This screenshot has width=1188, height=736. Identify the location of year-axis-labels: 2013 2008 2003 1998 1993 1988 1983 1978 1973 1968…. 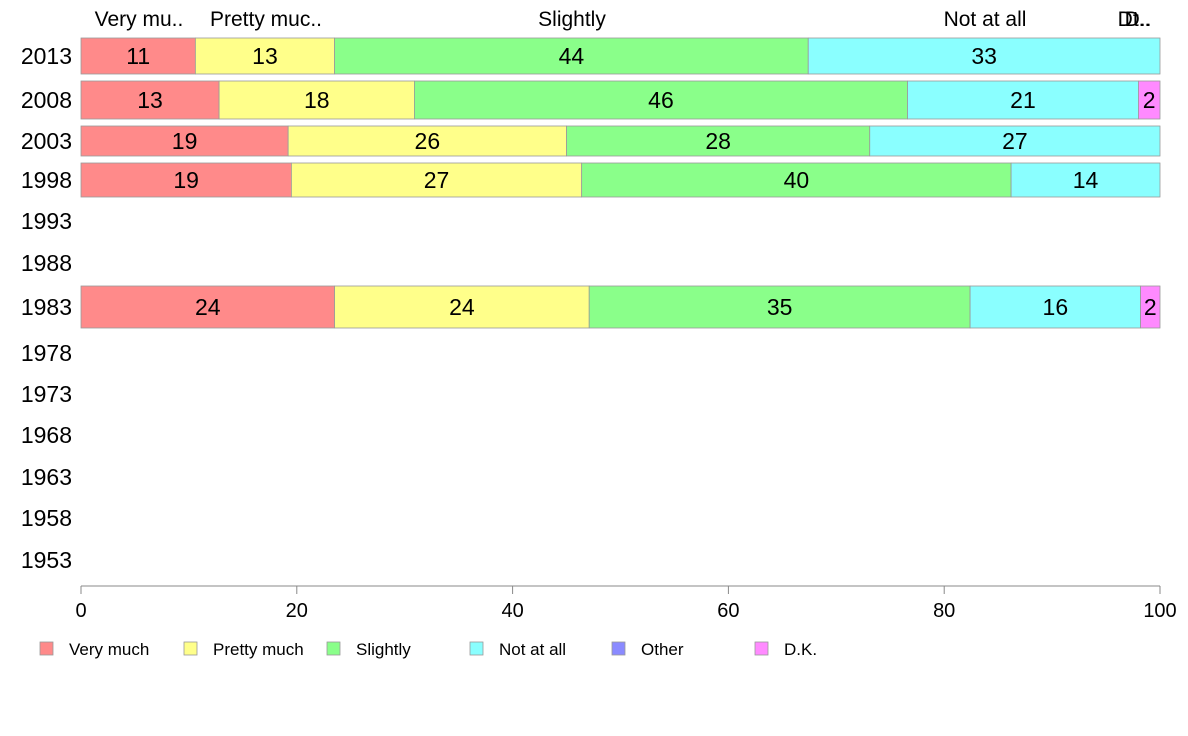
(46, 308).